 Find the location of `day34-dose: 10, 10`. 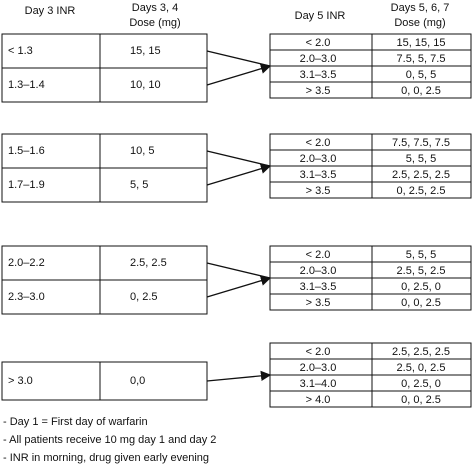

day34-dose: 10, 10 is located at coordinates (145, 85).